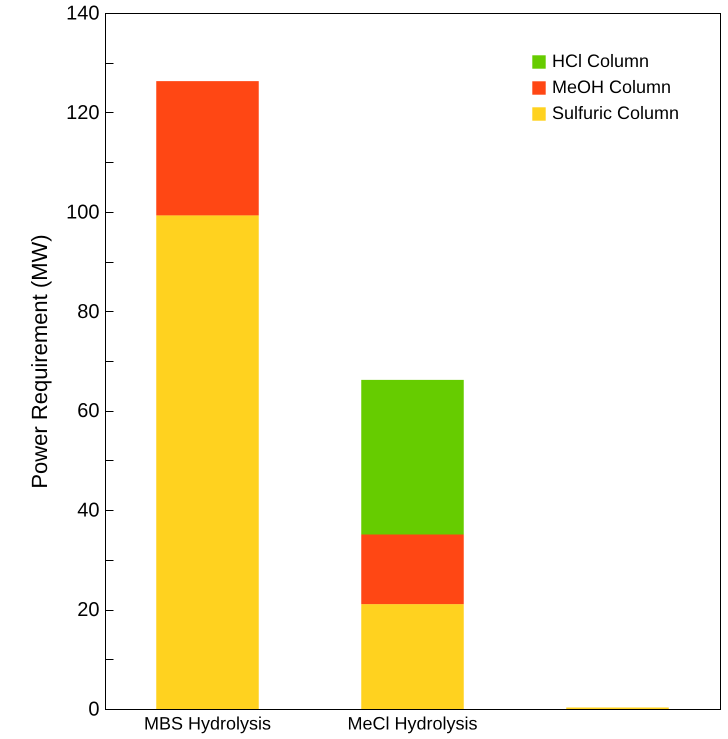  What do you see at coordinates (88, 411) in the screenshot?
I see `y-tick-label: 60` at bounding box center [88, 411].